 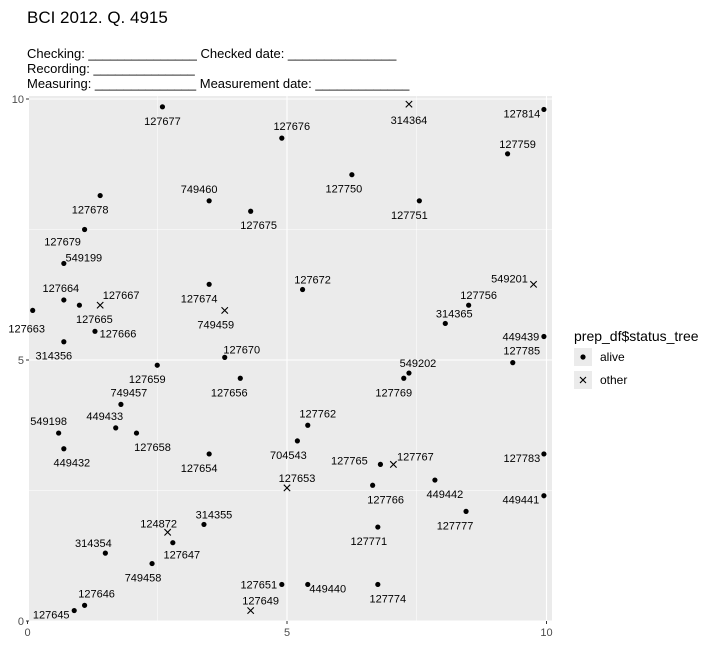 I want to click on point-label-314365: 314365, so click(x=454, y=314).